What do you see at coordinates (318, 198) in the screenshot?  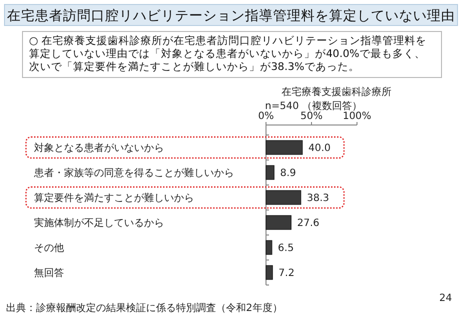 I see `data-label: 38.3` at bounding box center [318, 198].